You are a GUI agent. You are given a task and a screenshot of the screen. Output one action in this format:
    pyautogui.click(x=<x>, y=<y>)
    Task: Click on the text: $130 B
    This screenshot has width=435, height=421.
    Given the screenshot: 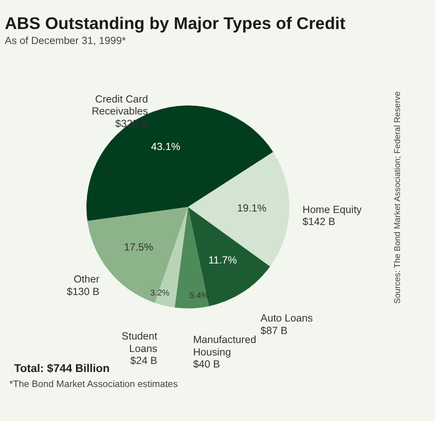 What is the action you would take?
    pyautogui.click(x=83, y=292)
    